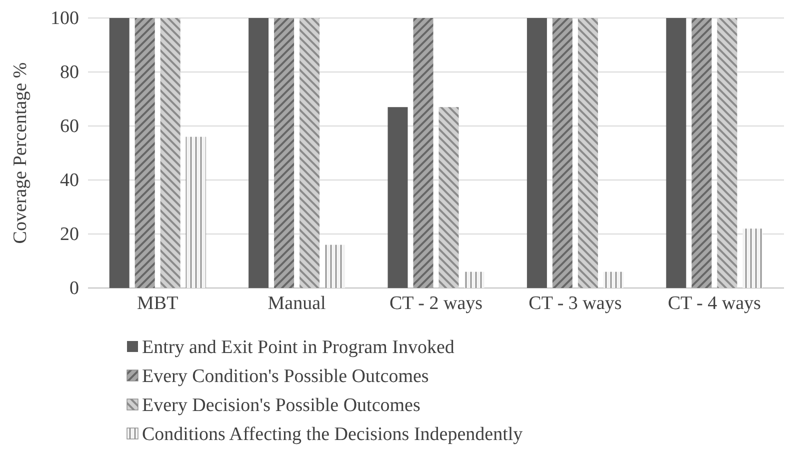  I want to click on y-tick-label: 100, so click(64, 19).